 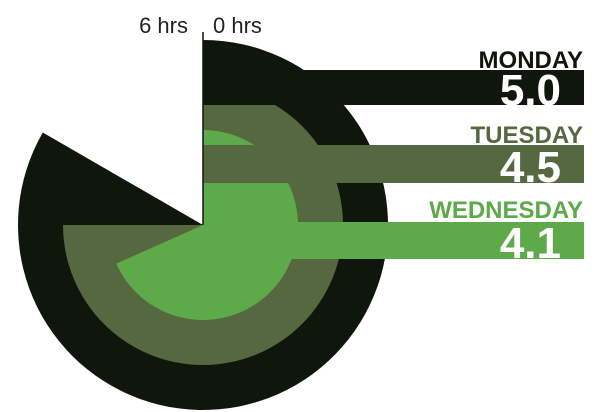 I want to click on series-value-monday: 5.0, so click(x=530, y=90).